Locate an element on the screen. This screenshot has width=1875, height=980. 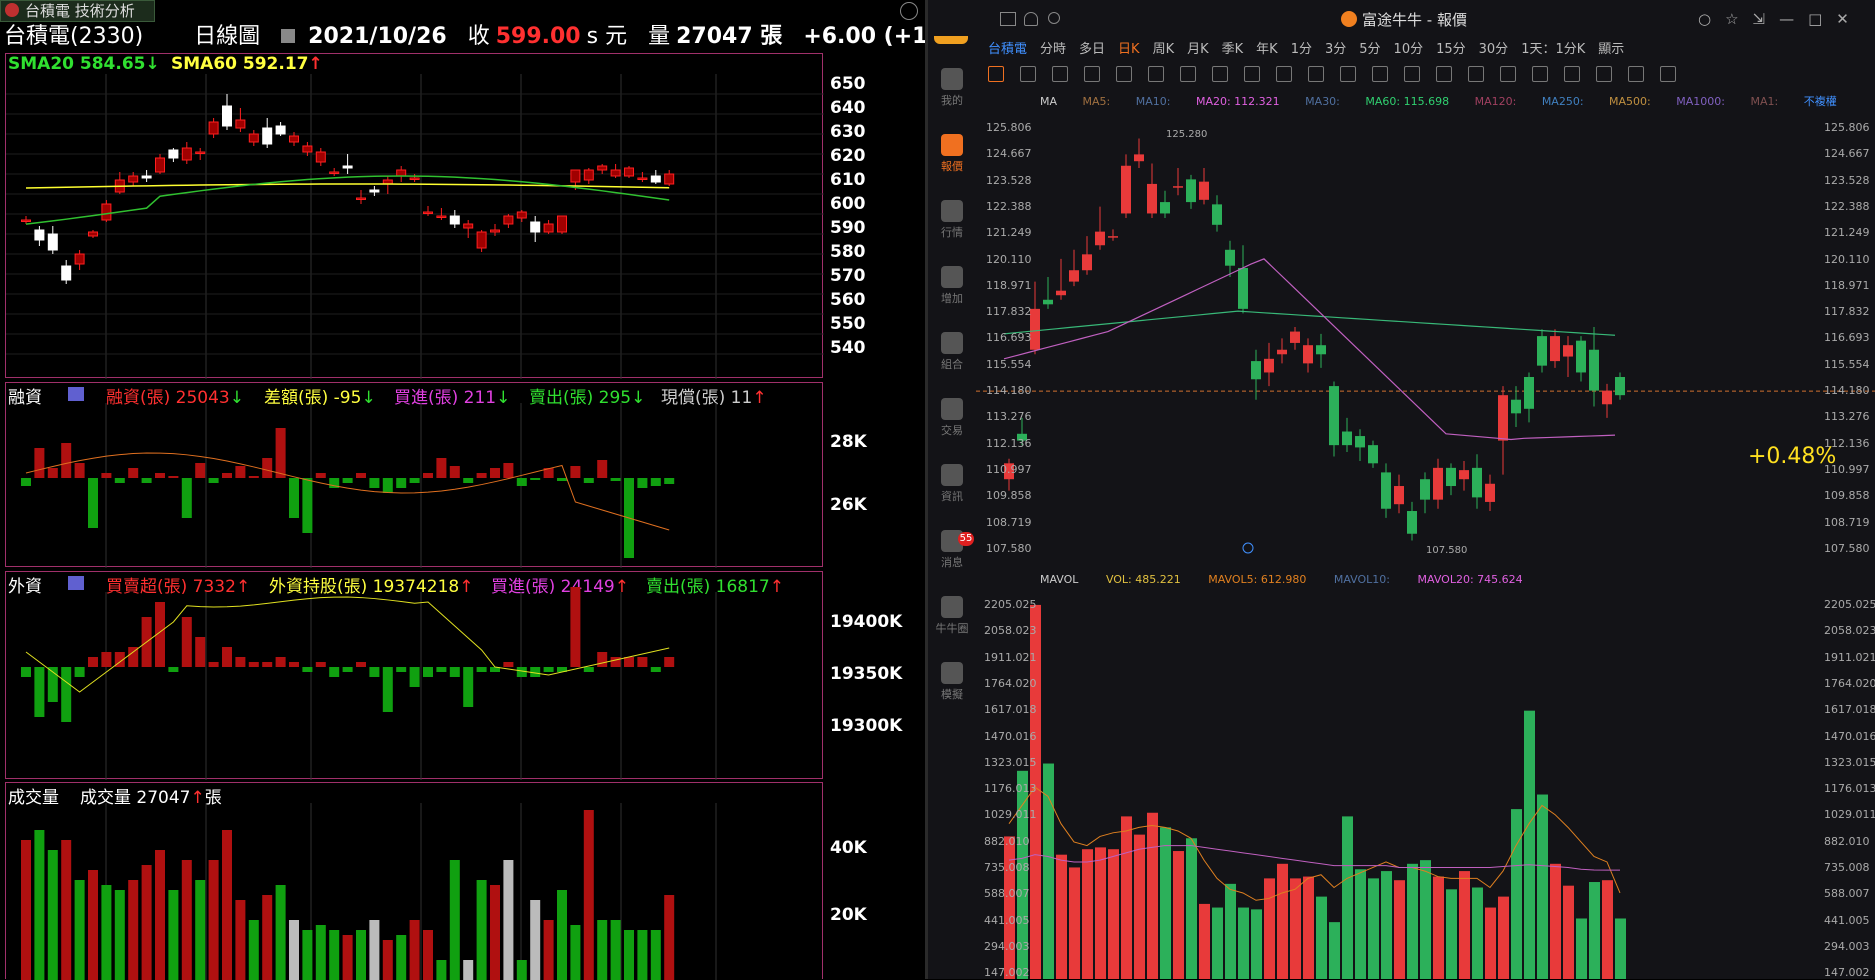
period-tab: 1天：1分K is located at coordinates (1553, 49).